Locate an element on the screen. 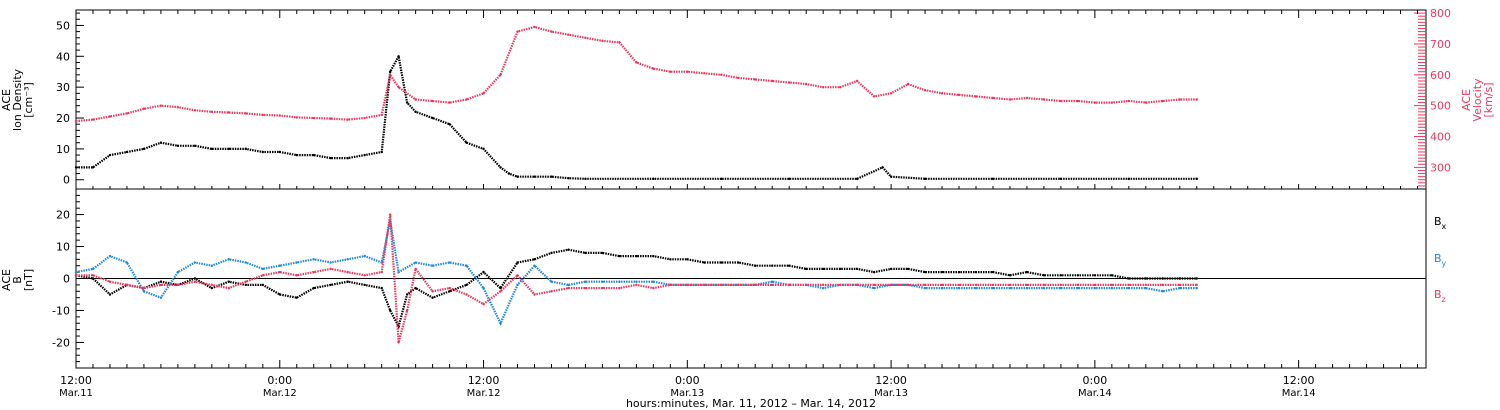  right-tick-label: 800 is located at coordinates (1440, 13).